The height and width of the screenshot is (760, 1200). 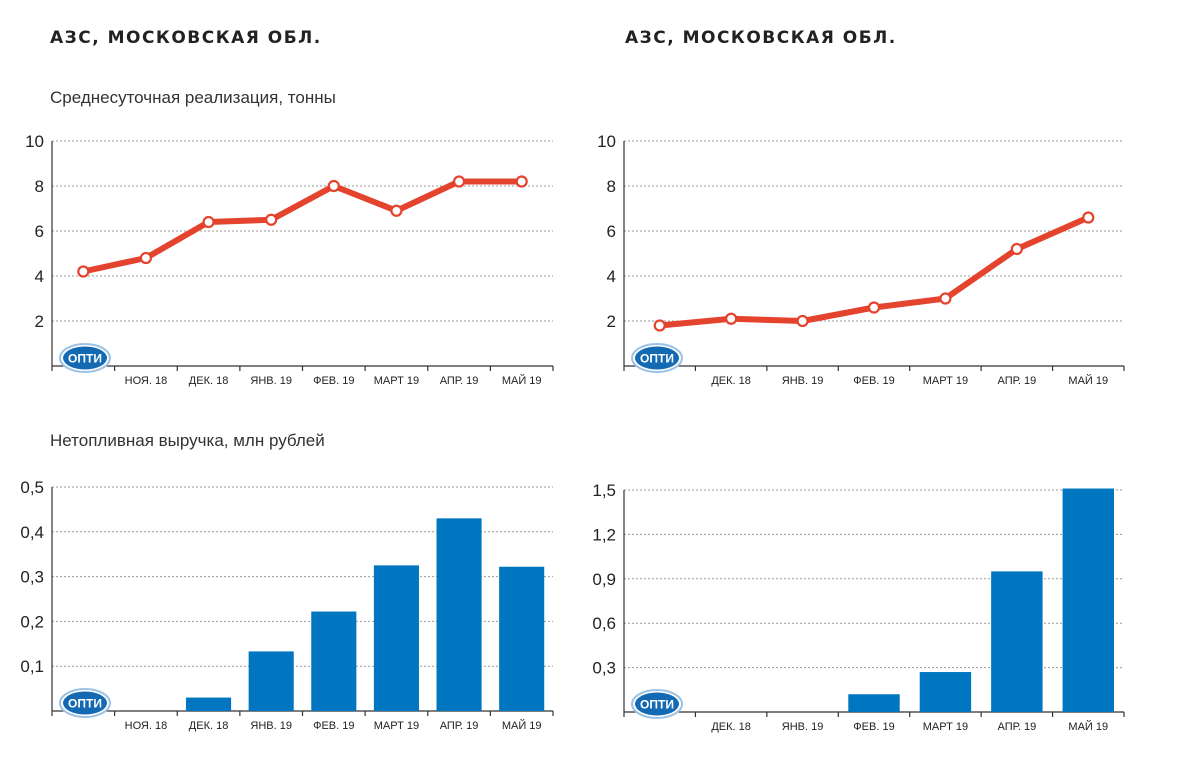 I want to click on left-bar-x-tick-label: ФЕВ. 19, so click(x=333, y=726).